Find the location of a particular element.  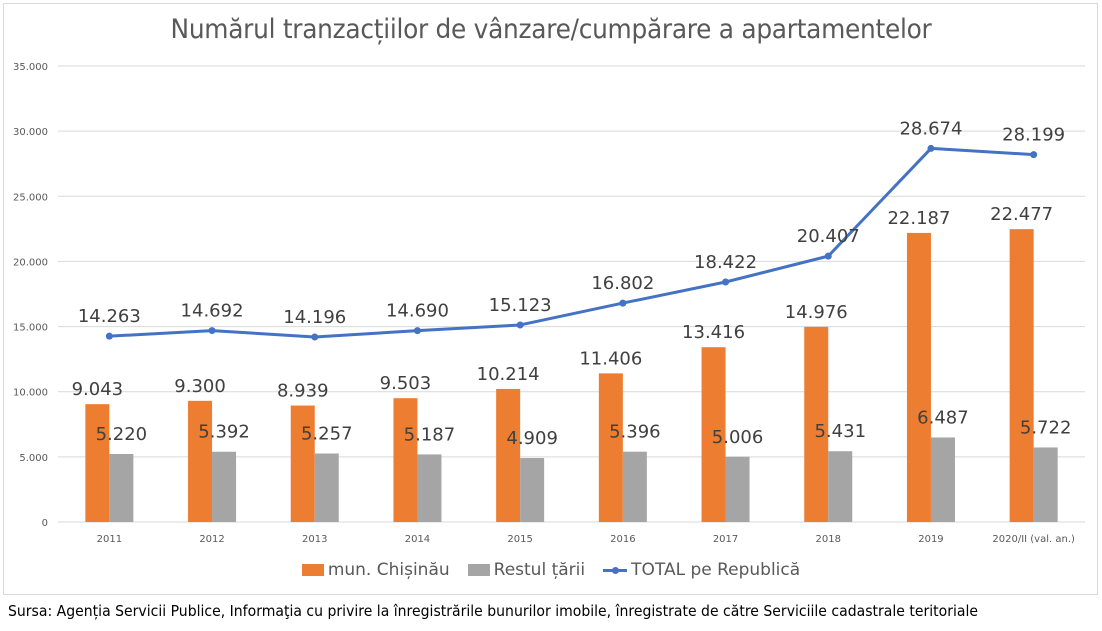

data-label-chisinau: 9.300 is located at coordinates (200, 386).